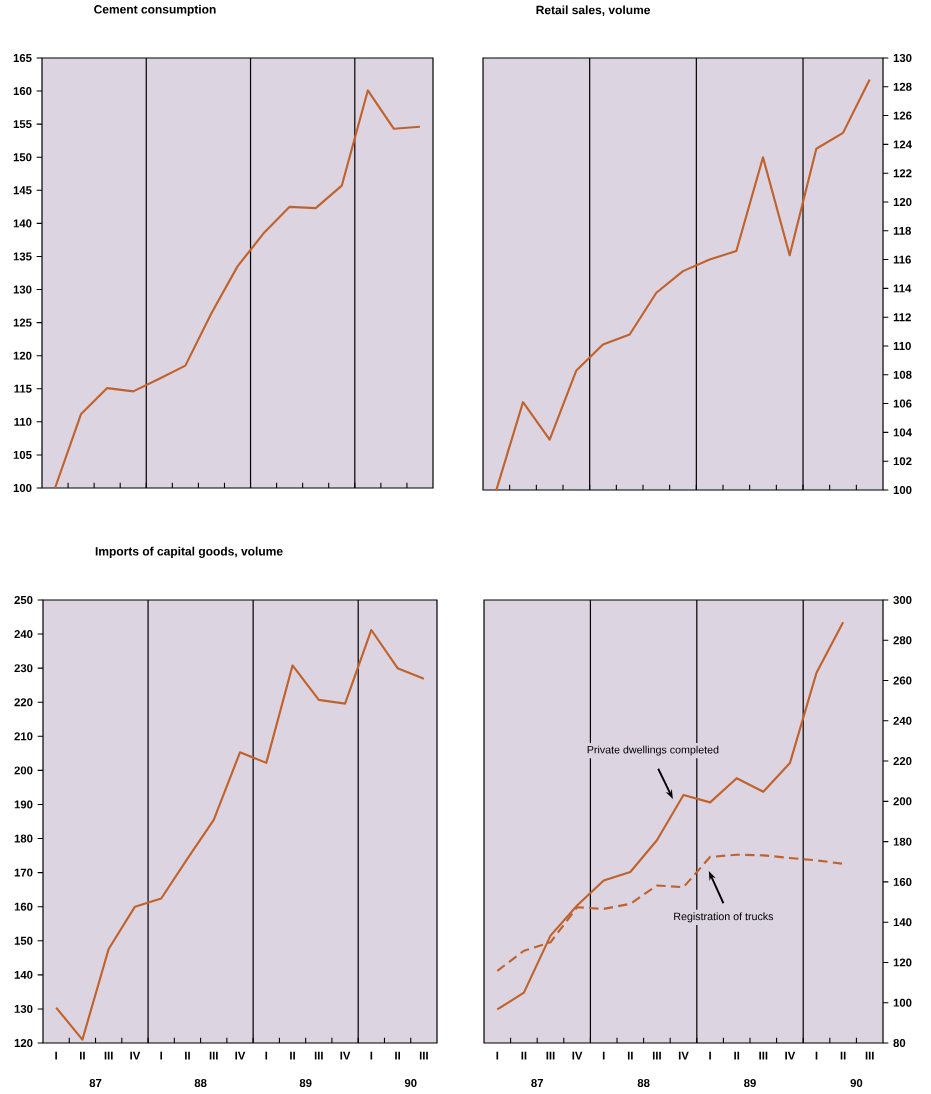 The width and height of the screenshot is (931, 1094). Describe the element at coordinates (902, 680) in the screenshot. I see `y2-tick-label: 260` at that location.